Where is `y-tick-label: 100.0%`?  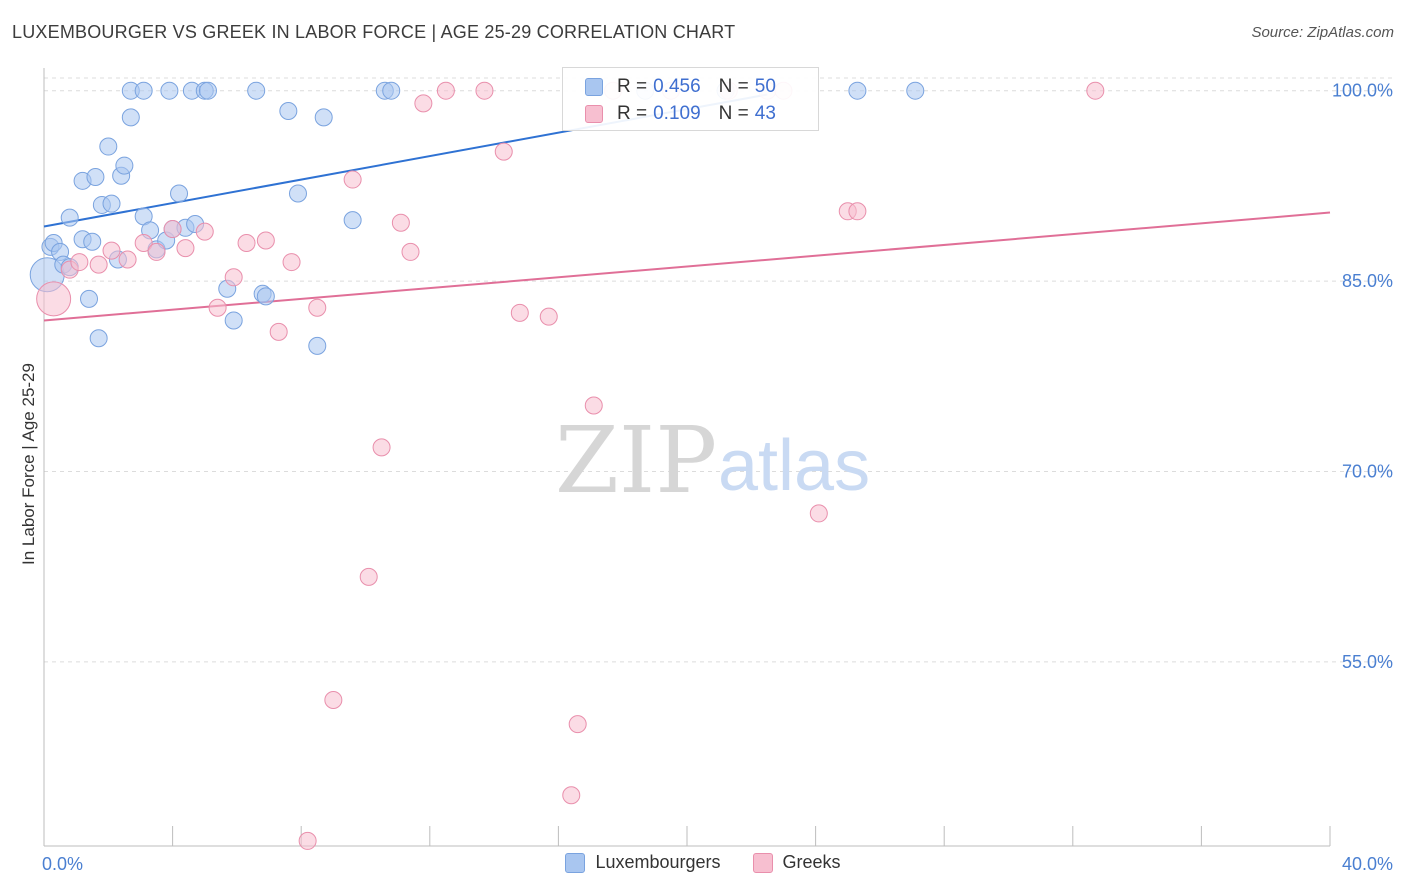
y-tick-label: 100.0% is located at coordinates (1362, 91).